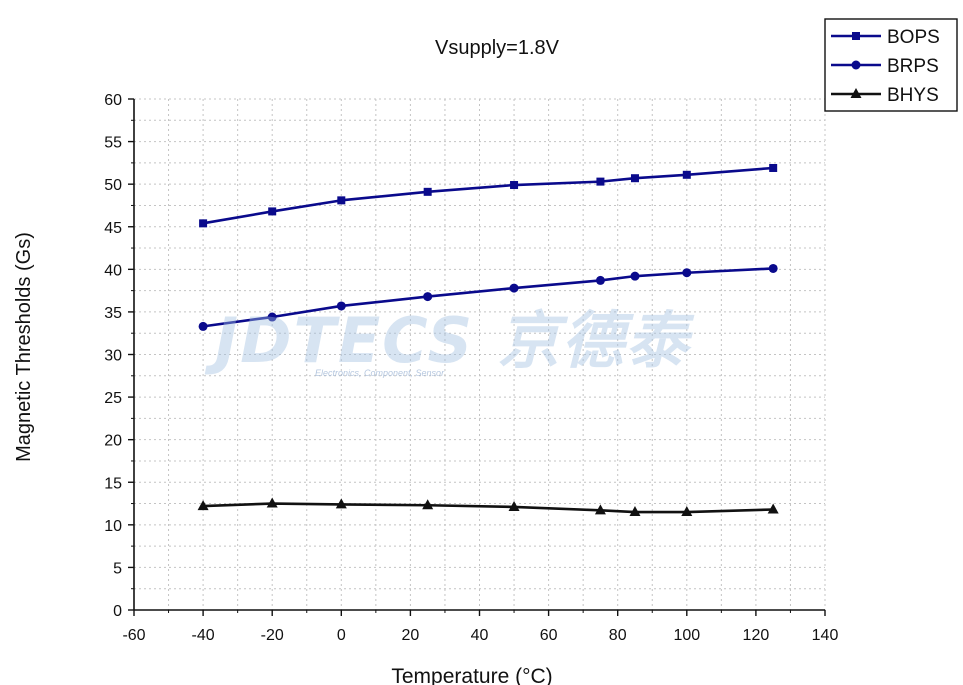 The width and height of the screenshot is (963, 685). I want to click on y-tick-label: 60, so click(113, 100).